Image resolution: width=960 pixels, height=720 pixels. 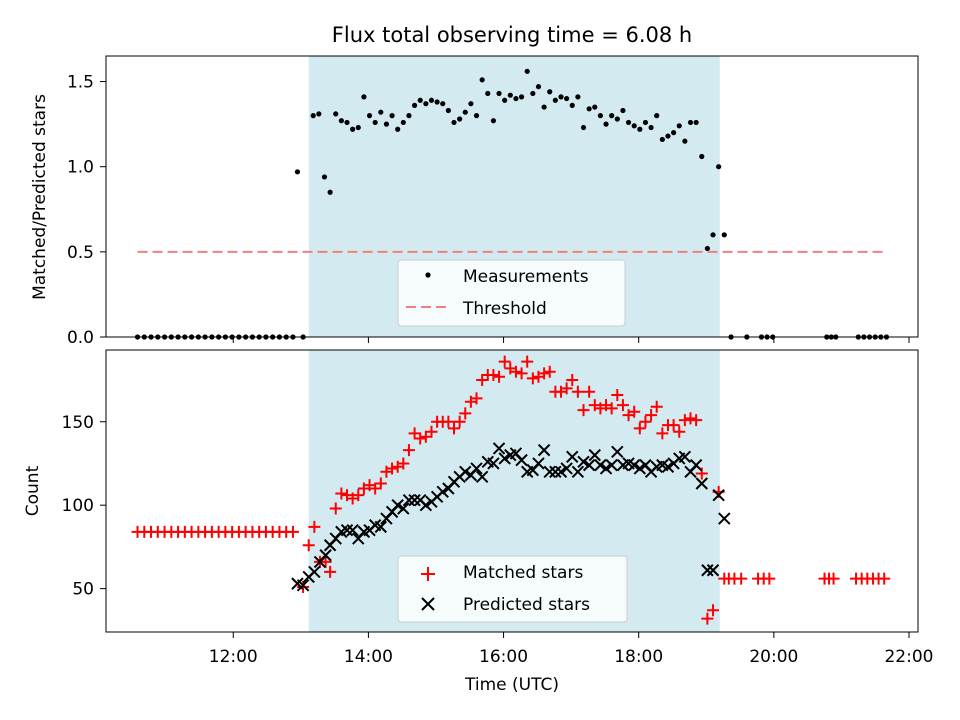 I want to click on y-tick-label: 100, so click(x=78, y=506).